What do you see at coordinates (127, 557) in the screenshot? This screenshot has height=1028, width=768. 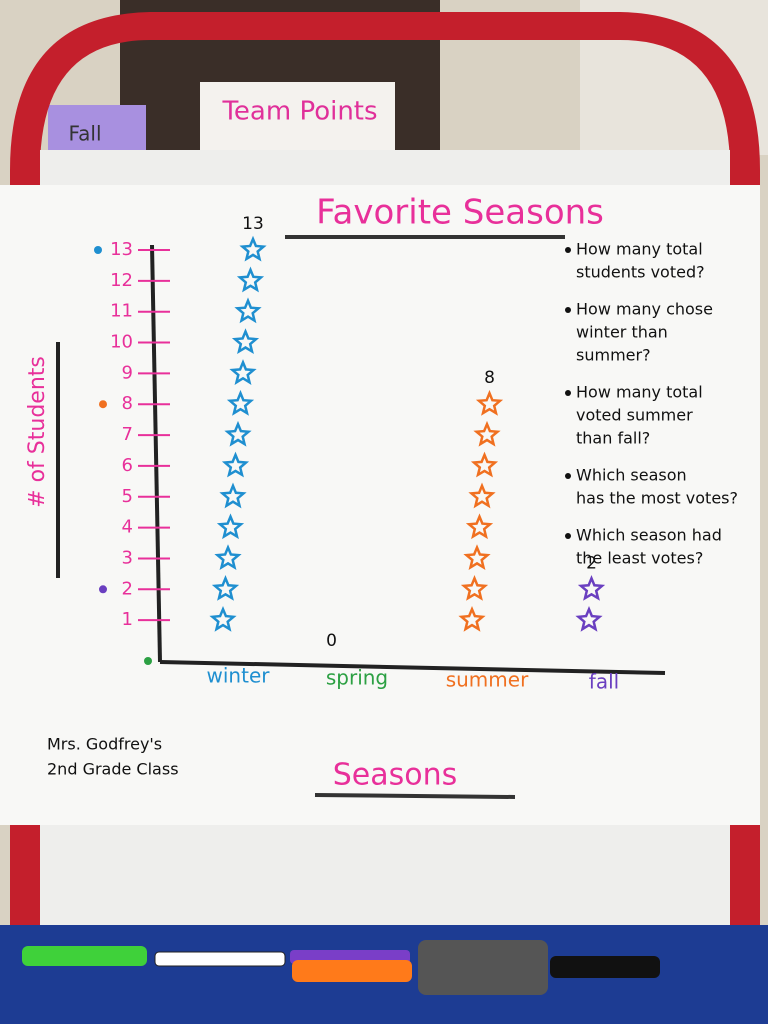 I see `y-tick-label: 3` at bounding box center [127, 557].